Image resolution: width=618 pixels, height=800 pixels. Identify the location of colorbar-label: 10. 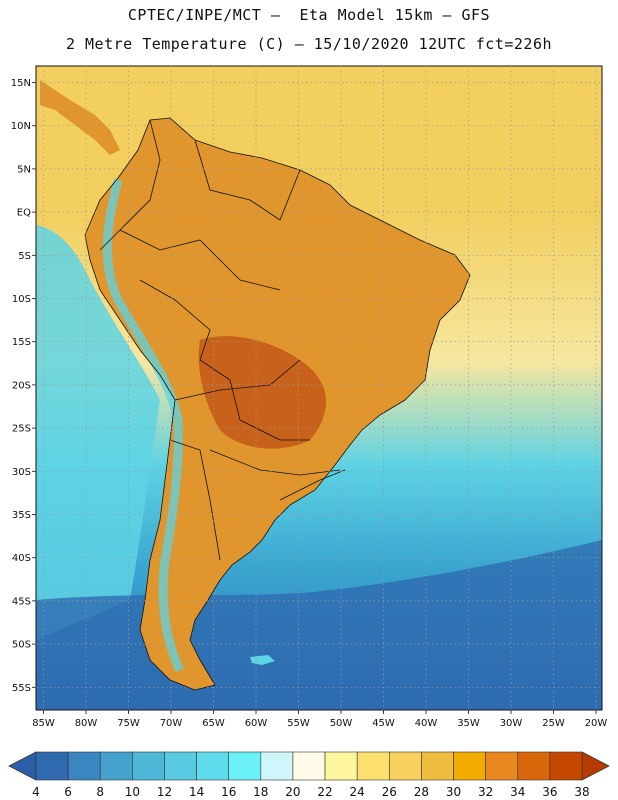
(132, 792).